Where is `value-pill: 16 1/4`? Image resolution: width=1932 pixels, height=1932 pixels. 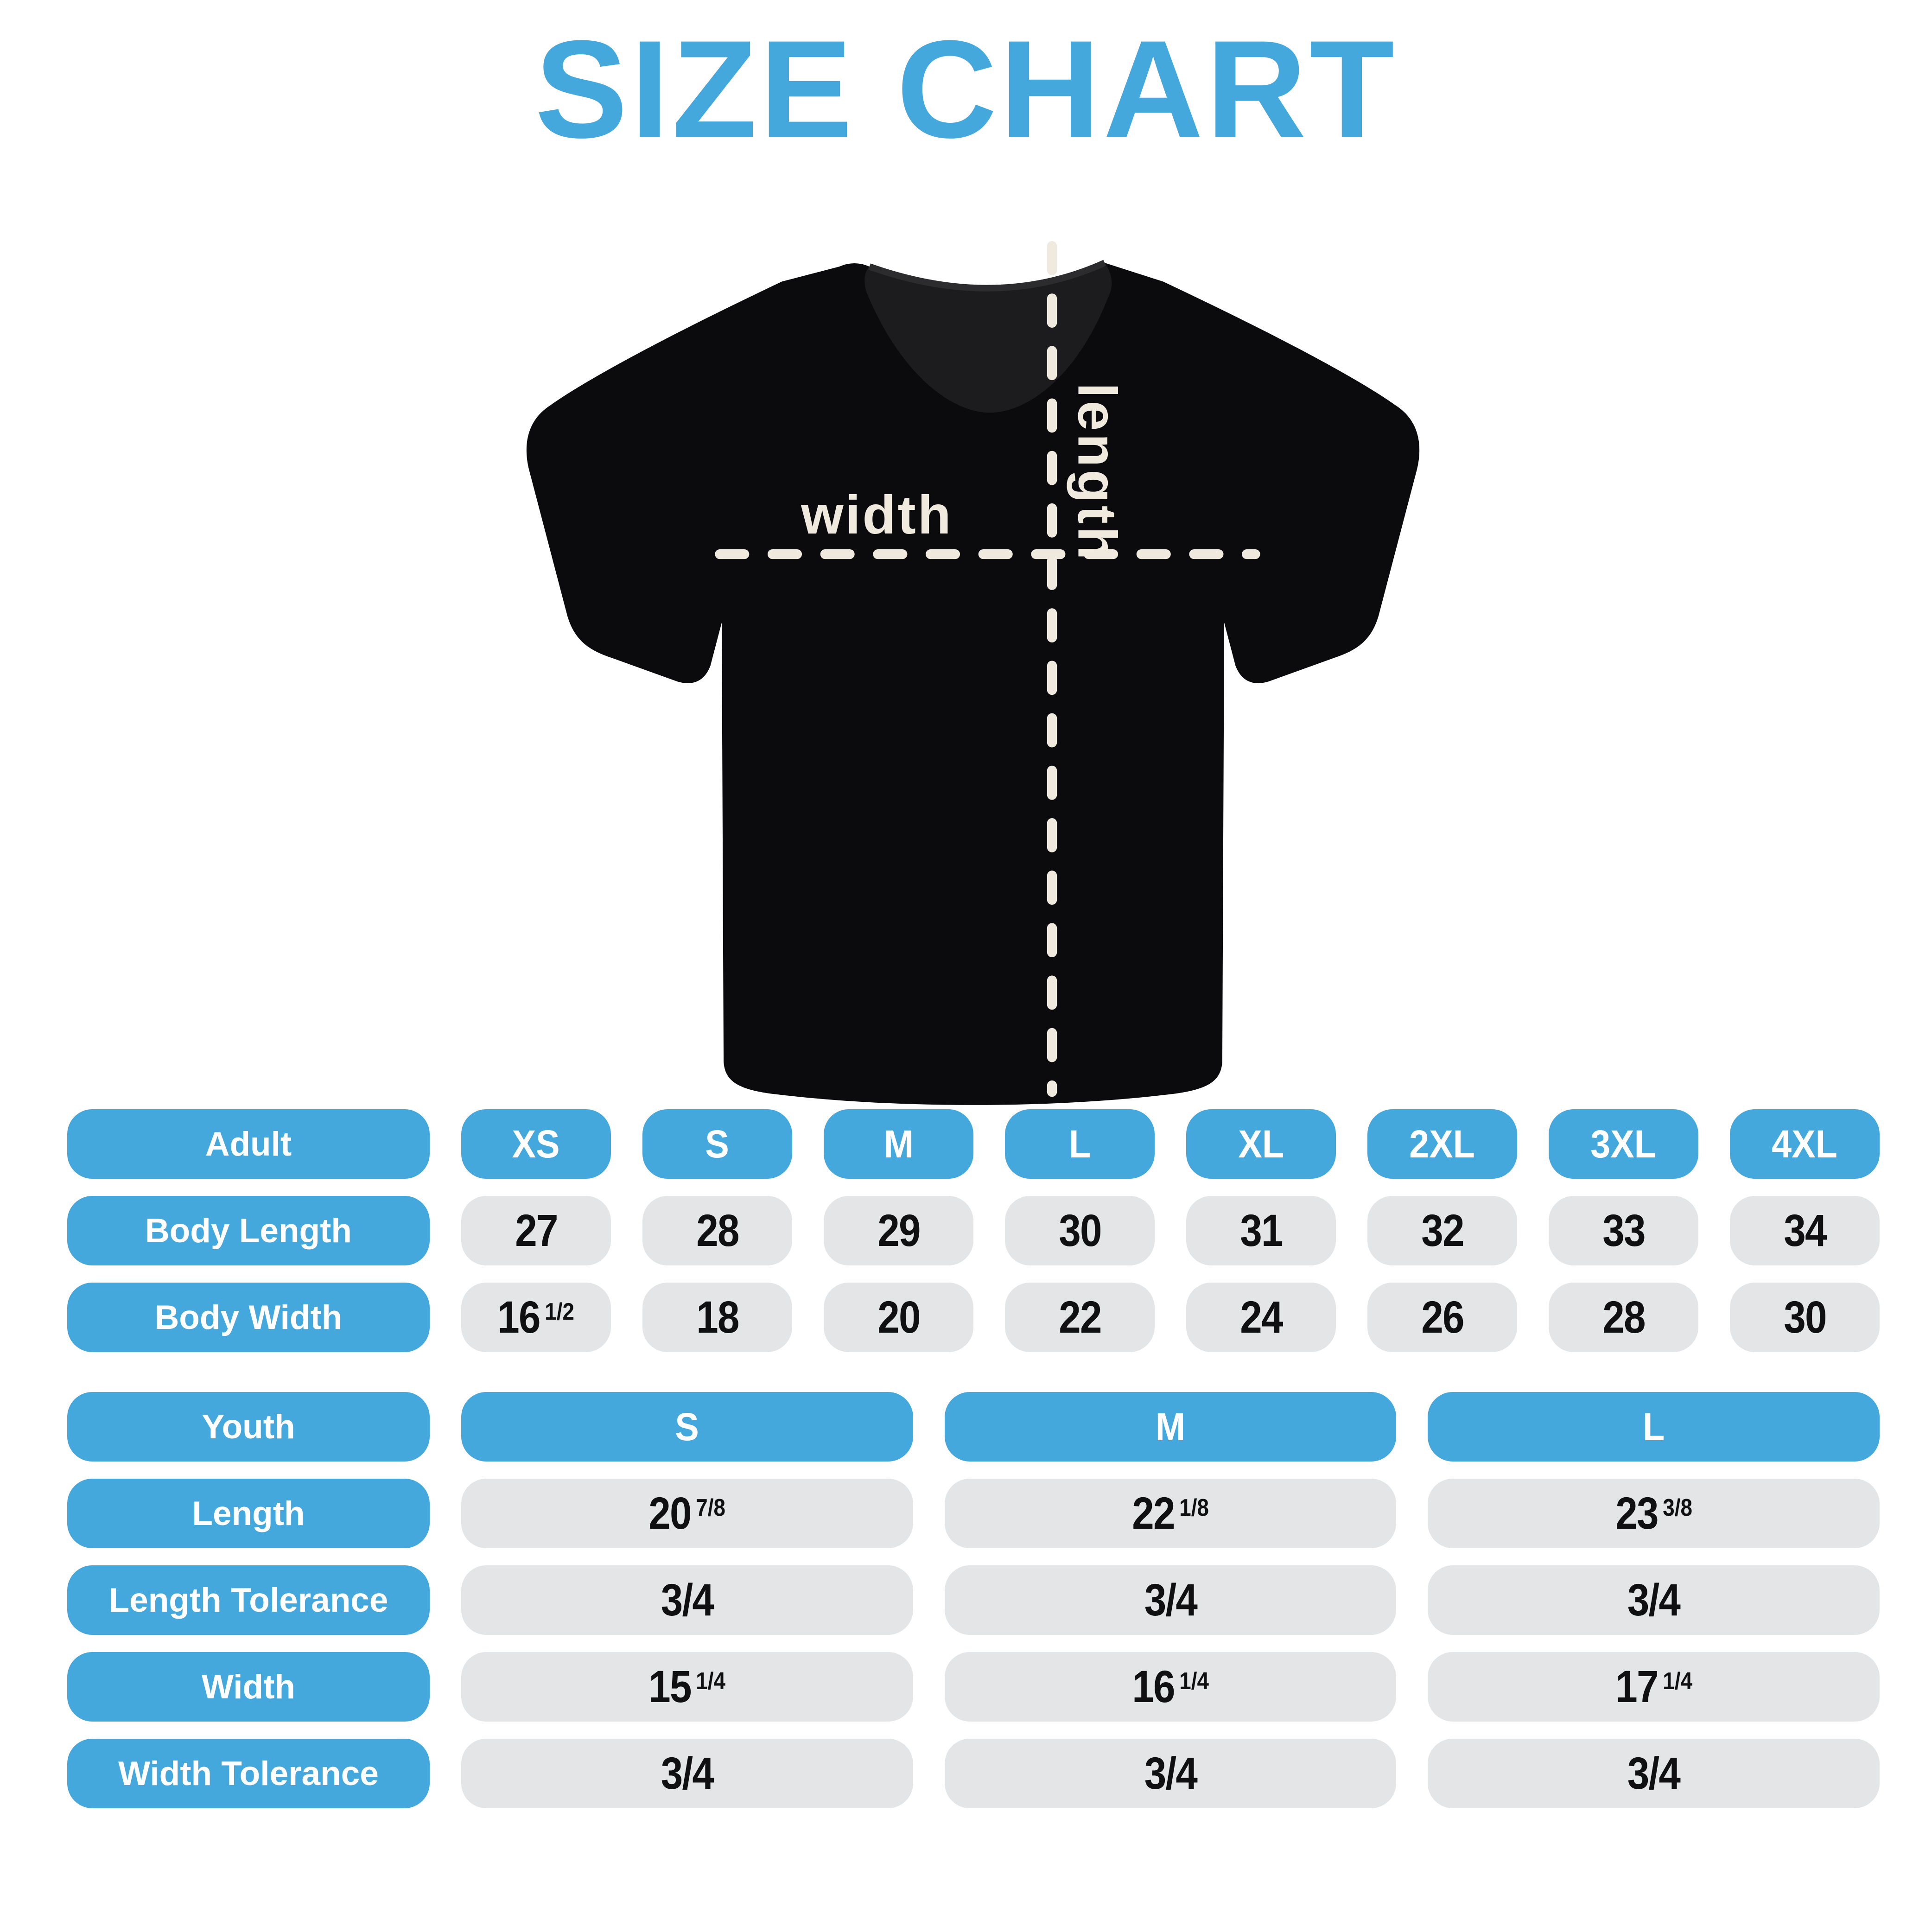
value-pill: 16 1/4 is located at coordinates (1170, 1687).